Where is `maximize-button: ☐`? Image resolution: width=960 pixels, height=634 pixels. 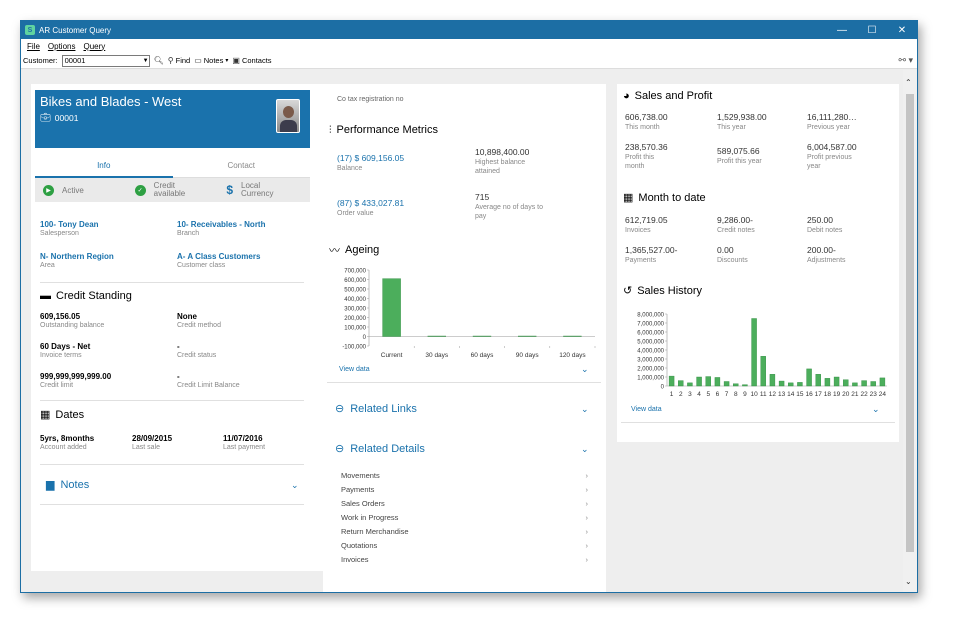
maximize-button: ☐ is located at coordinates (872, 30).